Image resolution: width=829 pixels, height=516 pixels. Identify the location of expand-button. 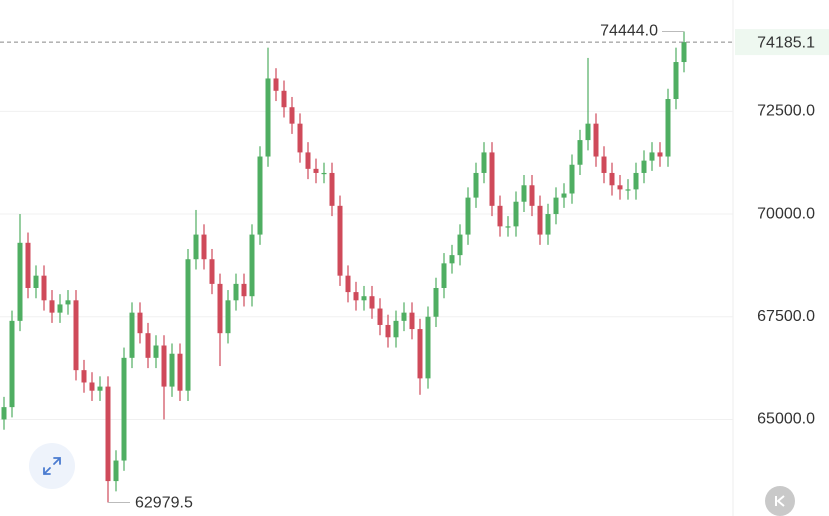
(52, 466).